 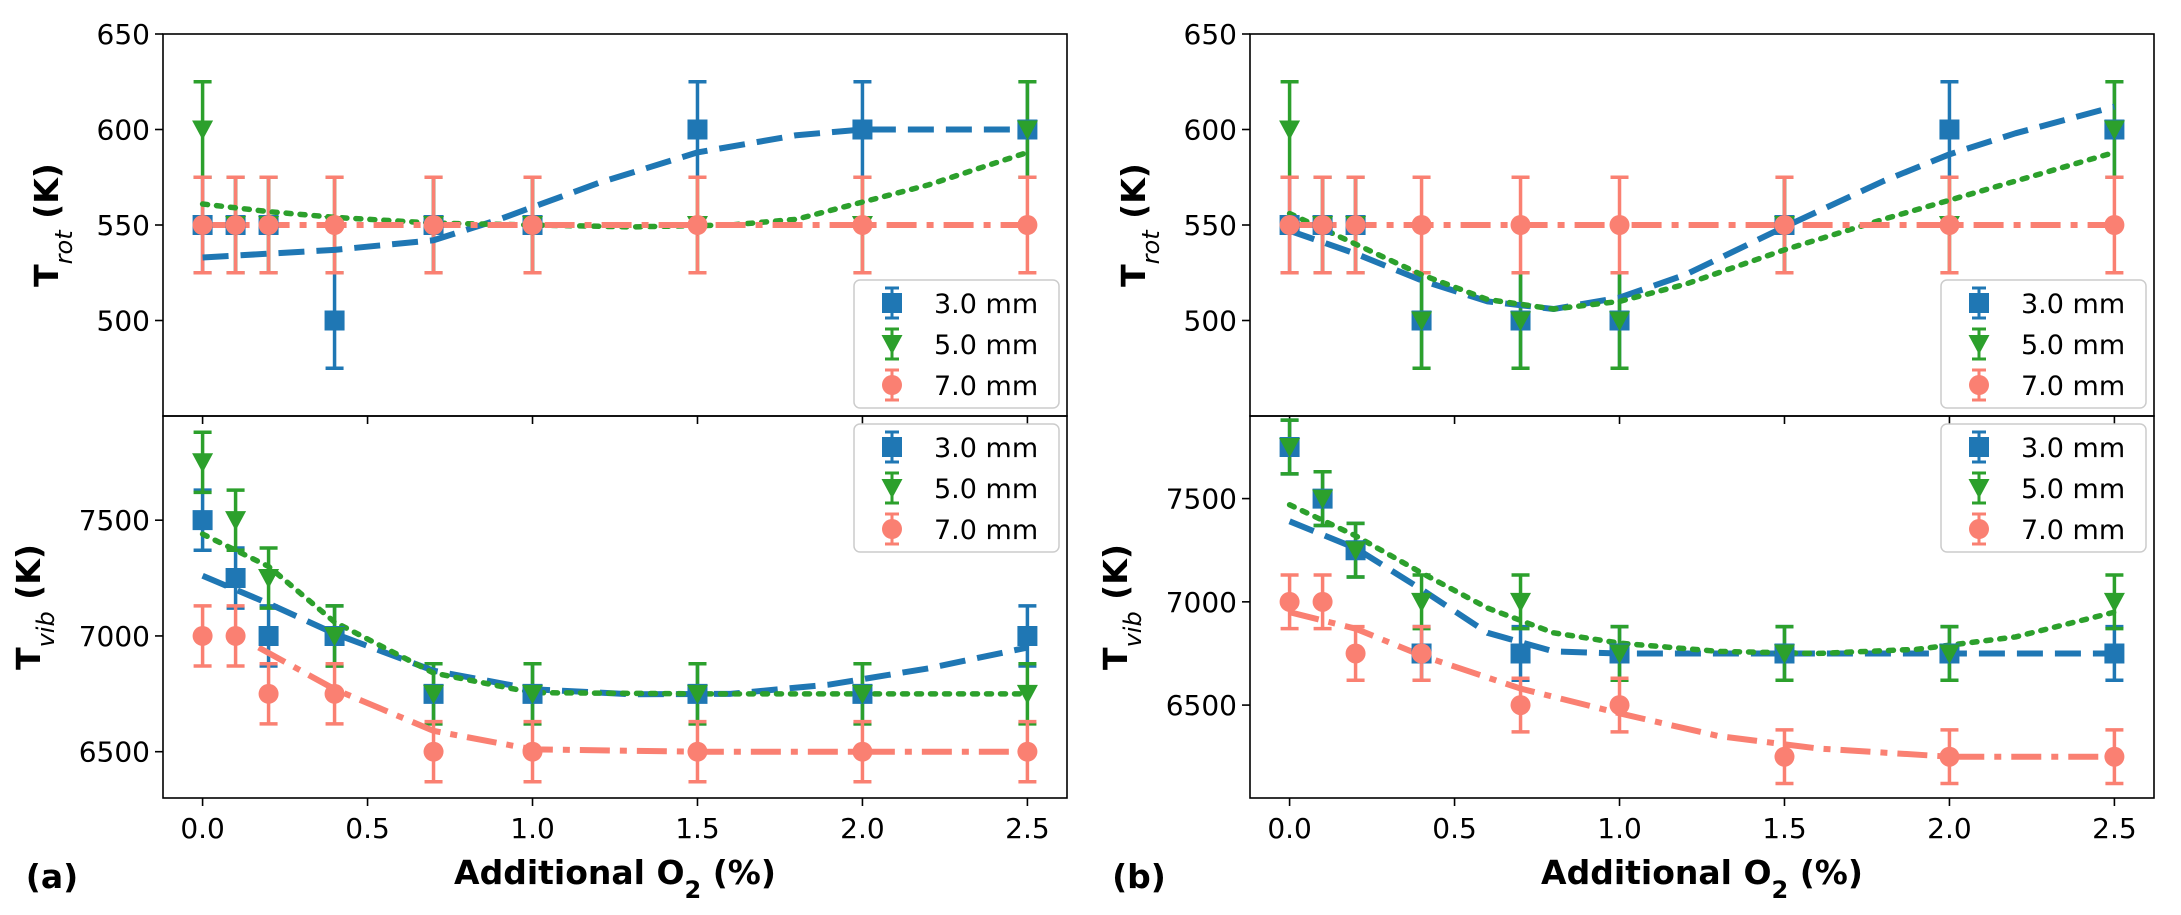 What do you see at coordinates (114, 636) in the screenshot?
I see `y-tick-label: 7000` at bounding box center [114, 636].